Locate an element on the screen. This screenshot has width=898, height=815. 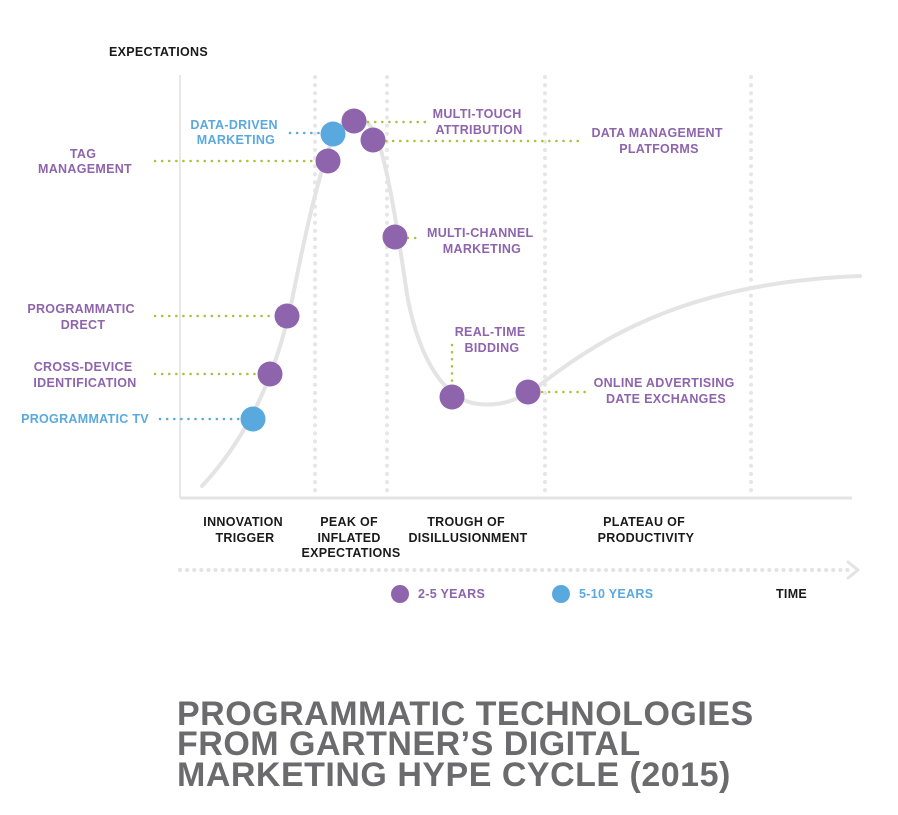
legend-label-2-5-years: 2-5 YEARS is located at coordinates (451, 594).